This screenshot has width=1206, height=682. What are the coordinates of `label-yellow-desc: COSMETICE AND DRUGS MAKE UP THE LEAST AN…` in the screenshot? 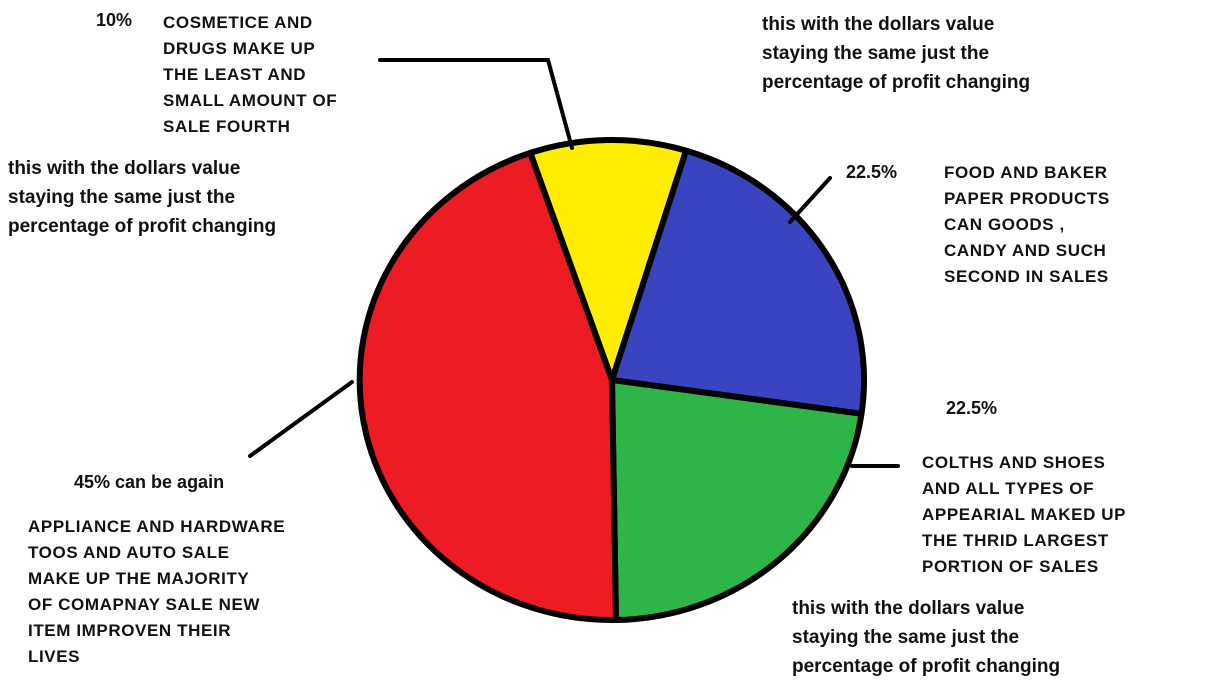 It's located at (250, 74).